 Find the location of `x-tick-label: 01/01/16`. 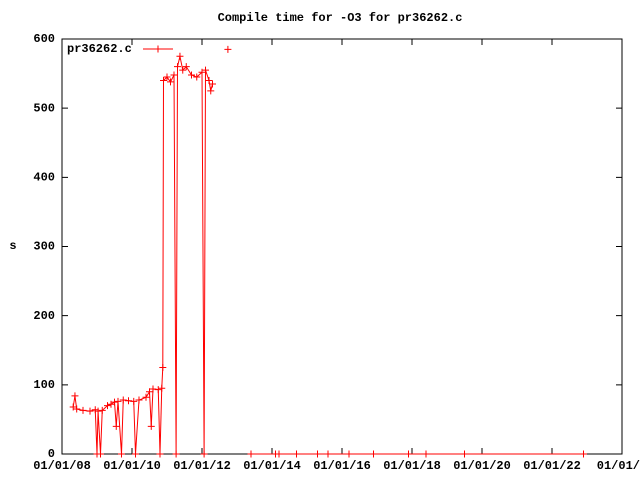

x-tick-label: 01/01/16 is located at coordinates (342, 466).